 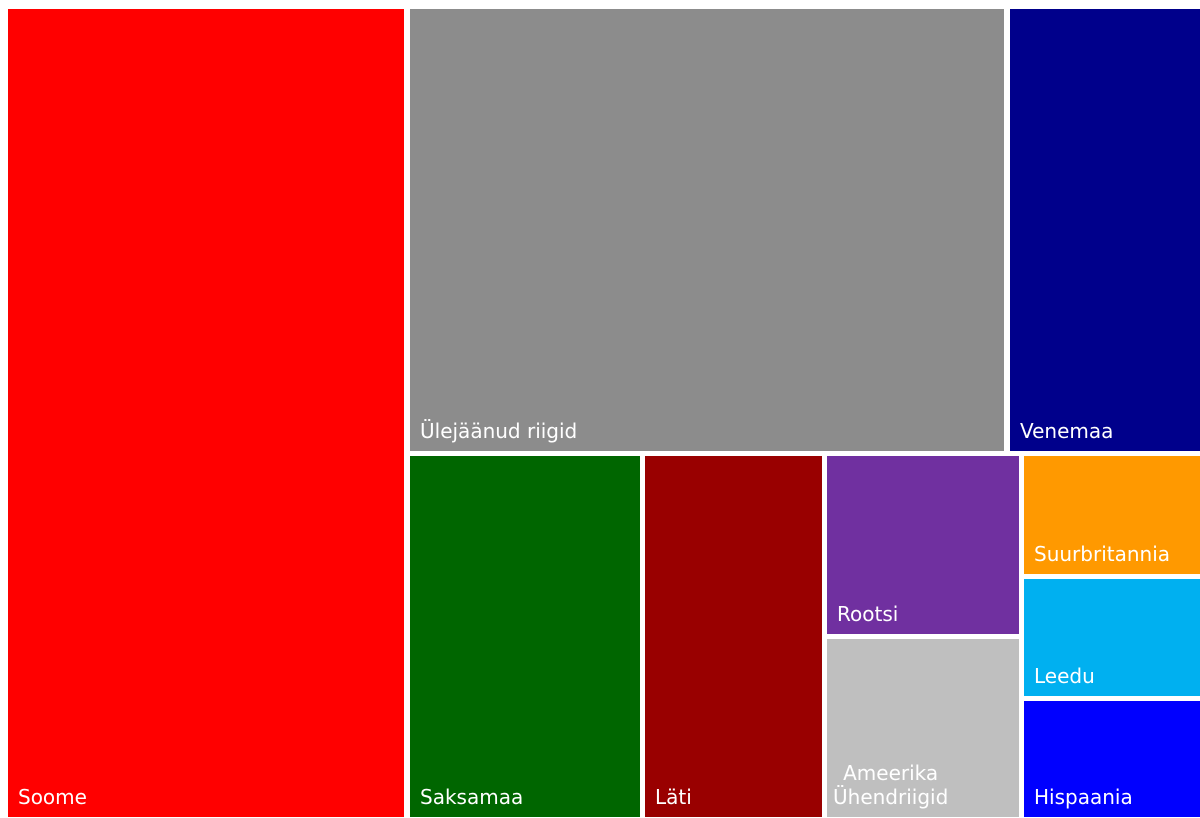 What do you see at coordinates (525, 636) in the screenshot?
I see `tile-saksamaa: Saksamaa` at bounding box center [525, 636].